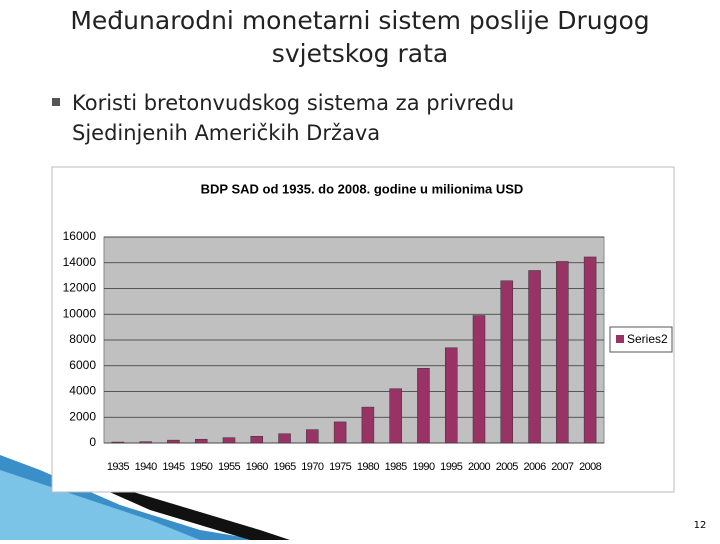 Image resolution: width=720 pixels, height=544 pixels. What do you see at coordinates (173, 467) in the screenshot?
I see `x-tick-label: 1945` at bounding box center [173, 467].